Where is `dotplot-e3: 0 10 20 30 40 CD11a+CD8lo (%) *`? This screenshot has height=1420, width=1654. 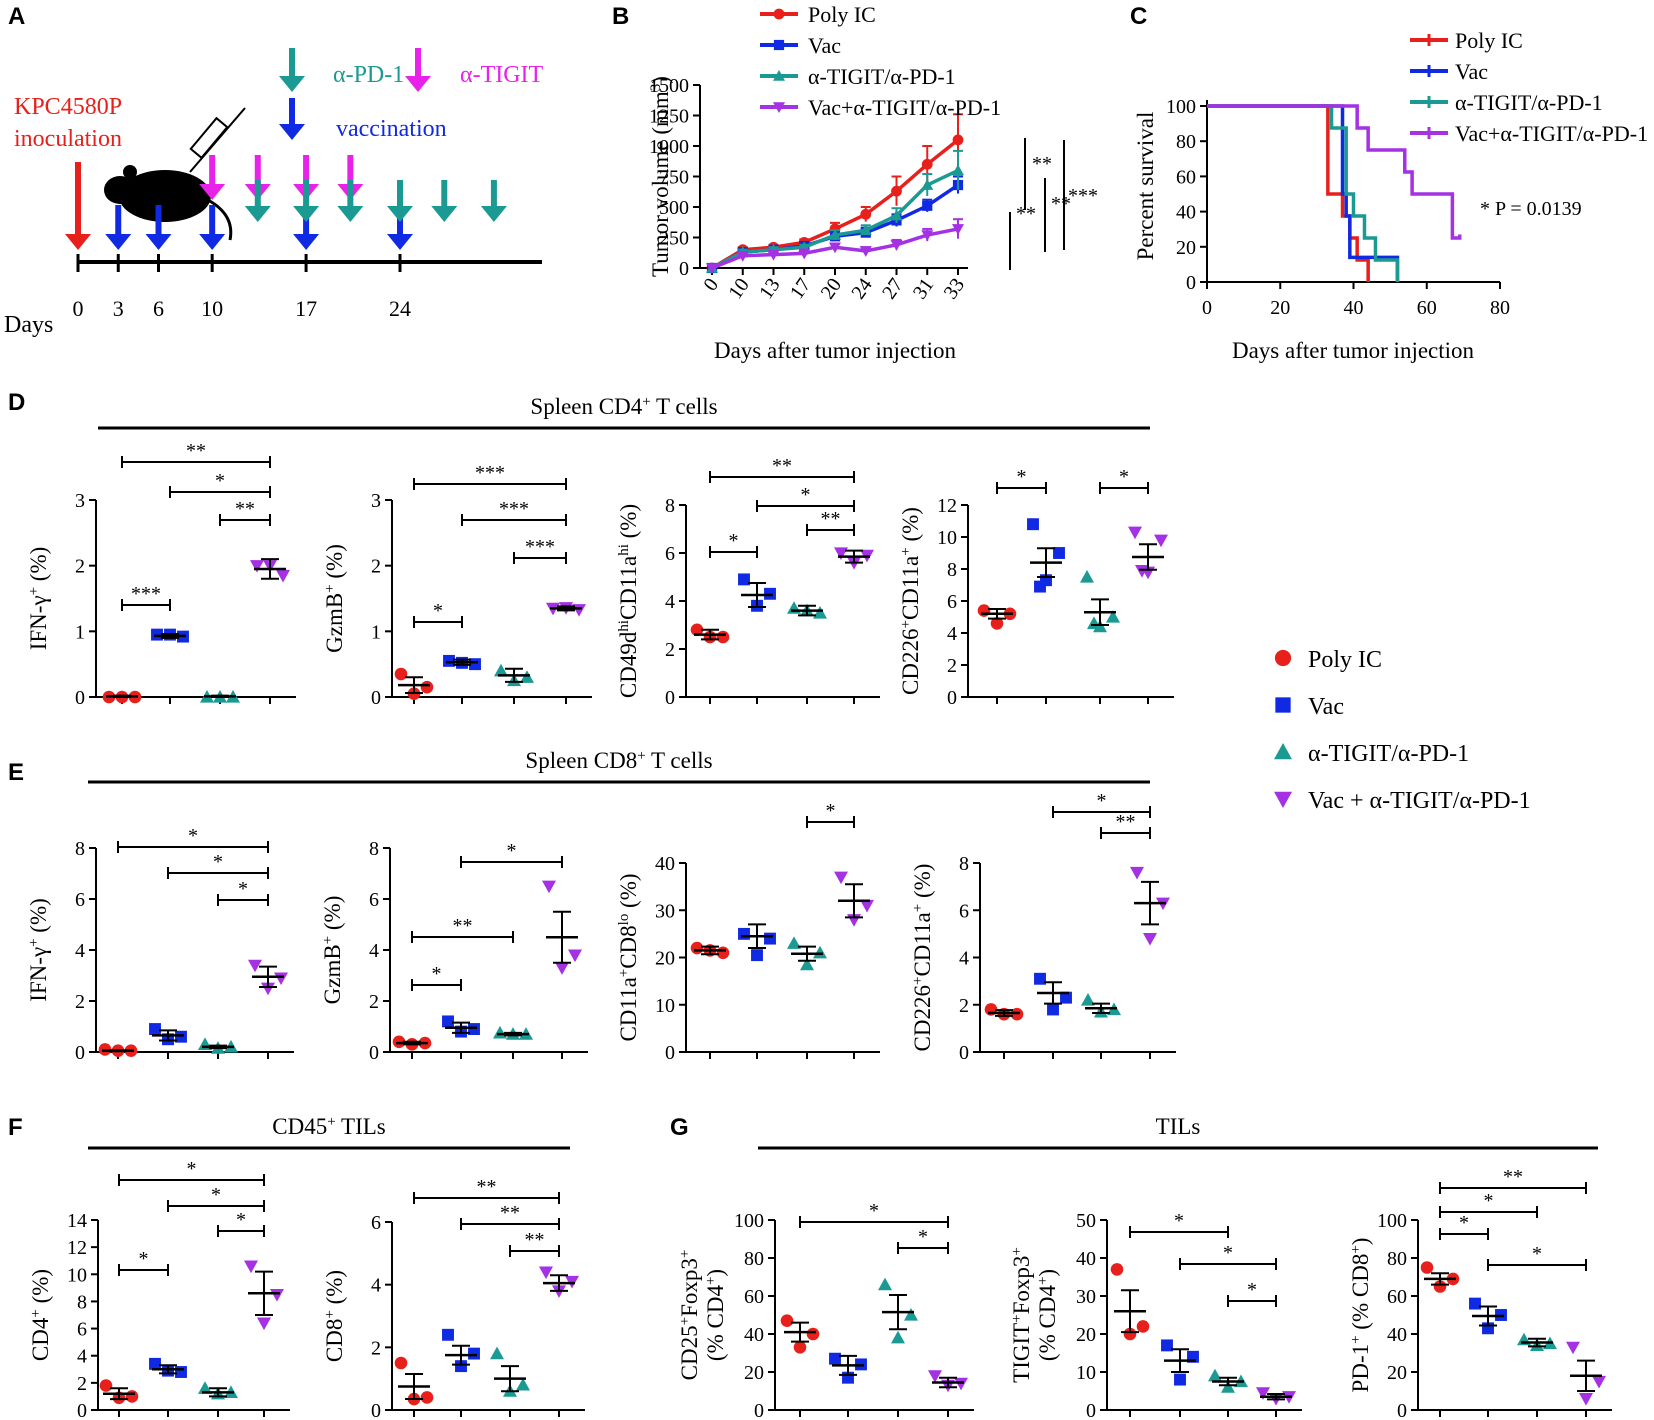 dotplot-e3: 0 10 20 30 40 CD11a+CD8lo (%) * is located at coordinates (748, 932).